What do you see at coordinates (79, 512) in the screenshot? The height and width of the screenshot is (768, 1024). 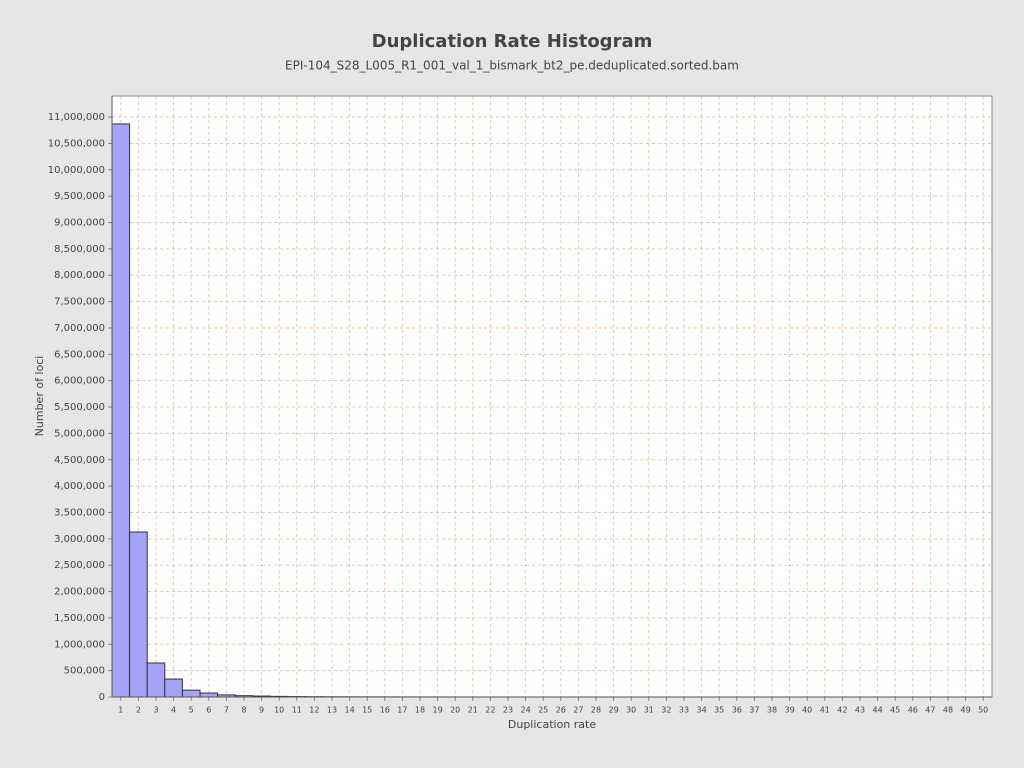 I see `y-tick-label: 3,500,000` at bounding box center [79, 512].